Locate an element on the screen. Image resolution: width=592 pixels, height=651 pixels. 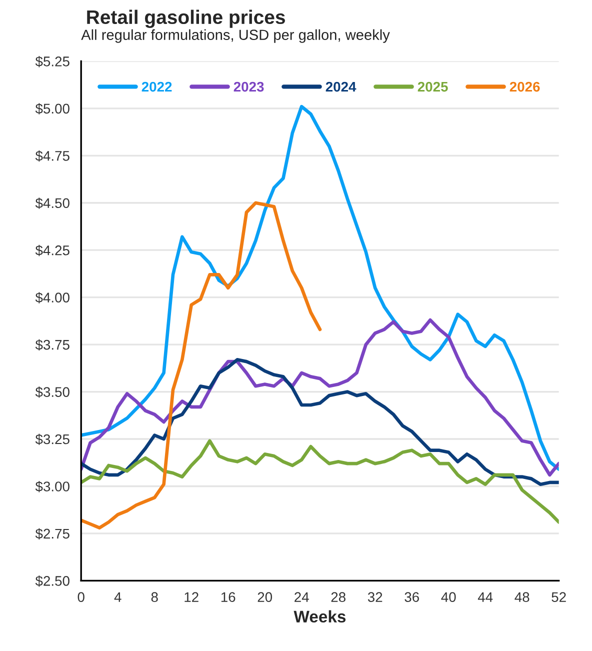
x-tick-label: 0 is located at coordinates (81, 597).